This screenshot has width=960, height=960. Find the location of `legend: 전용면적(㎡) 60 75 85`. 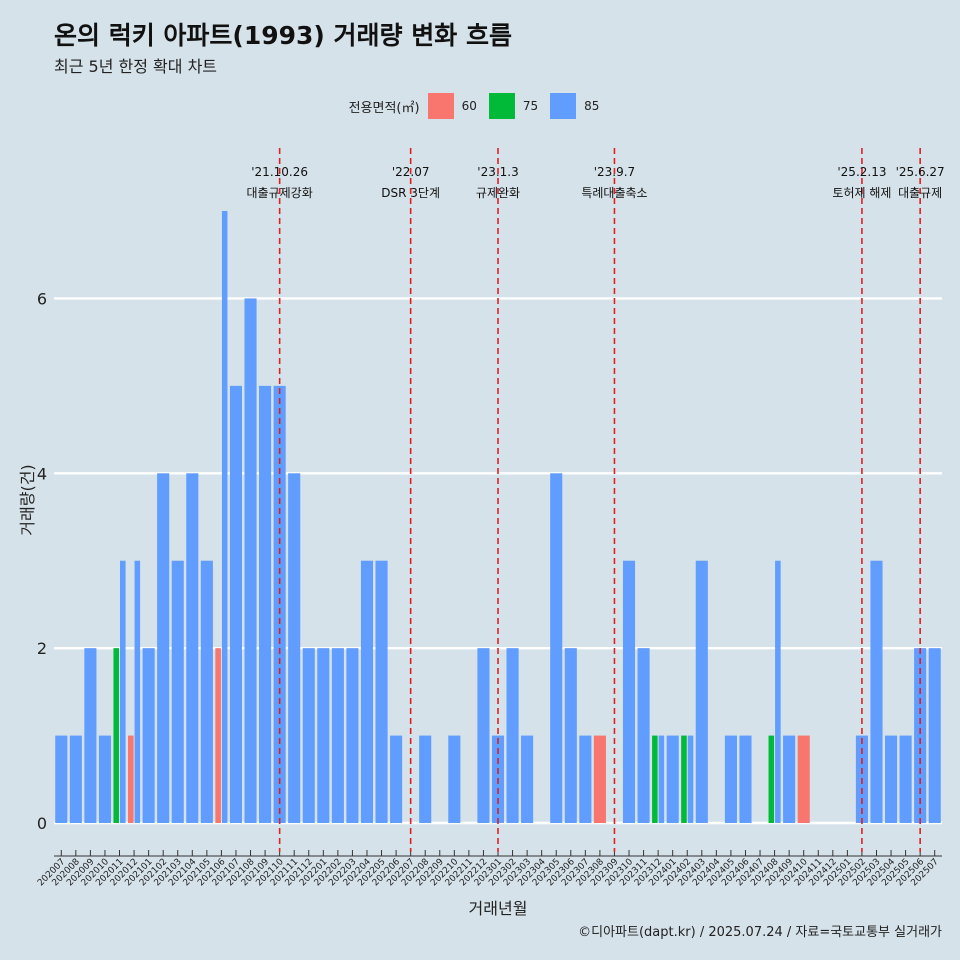

legend: 전용면적(㎡) 60 75 85 is located at coordinates (480, 106).